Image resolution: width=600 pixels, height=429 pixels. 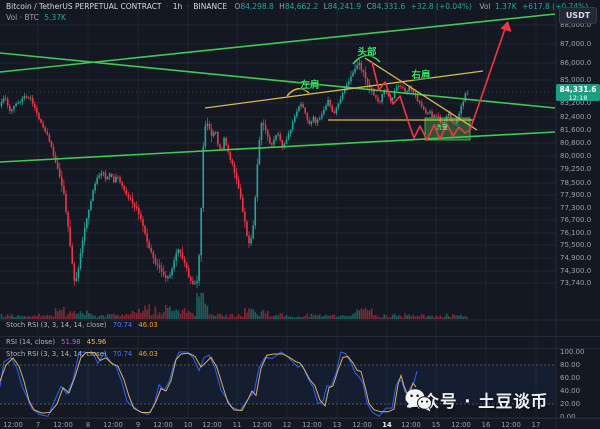 I want to click on osc-tick-label: 100.00, so click(x=572, y=352).